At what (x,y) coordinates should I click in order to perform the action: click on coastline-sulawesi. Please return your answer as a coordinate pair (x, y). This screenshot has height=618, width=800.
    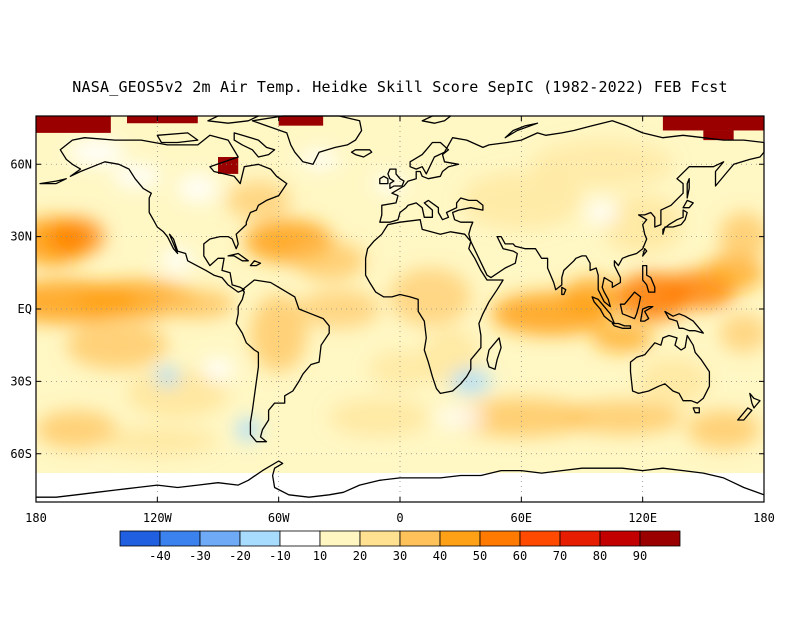
    Looking at the image, I should click on (646, 313).